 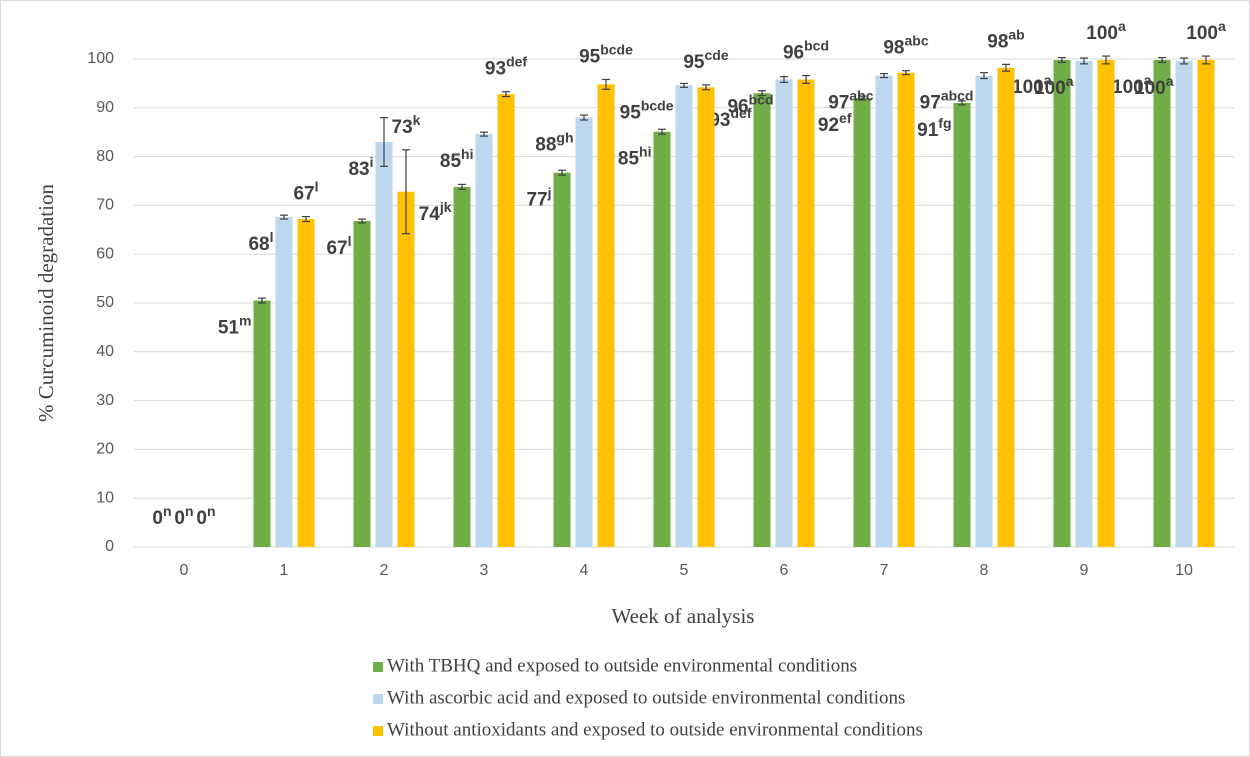 I want to click on data-label-letters: l, so click(x=272, y=237).